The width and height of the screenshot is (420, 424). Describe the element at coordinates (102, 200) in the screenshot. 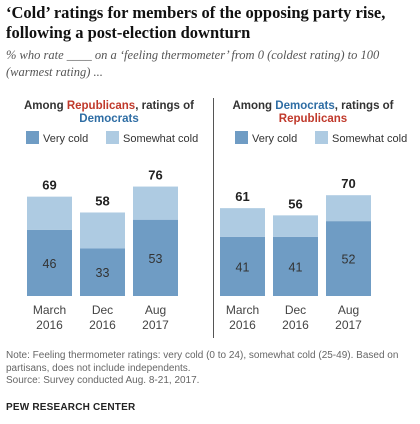

I see `data-label-total: 58` at that location.